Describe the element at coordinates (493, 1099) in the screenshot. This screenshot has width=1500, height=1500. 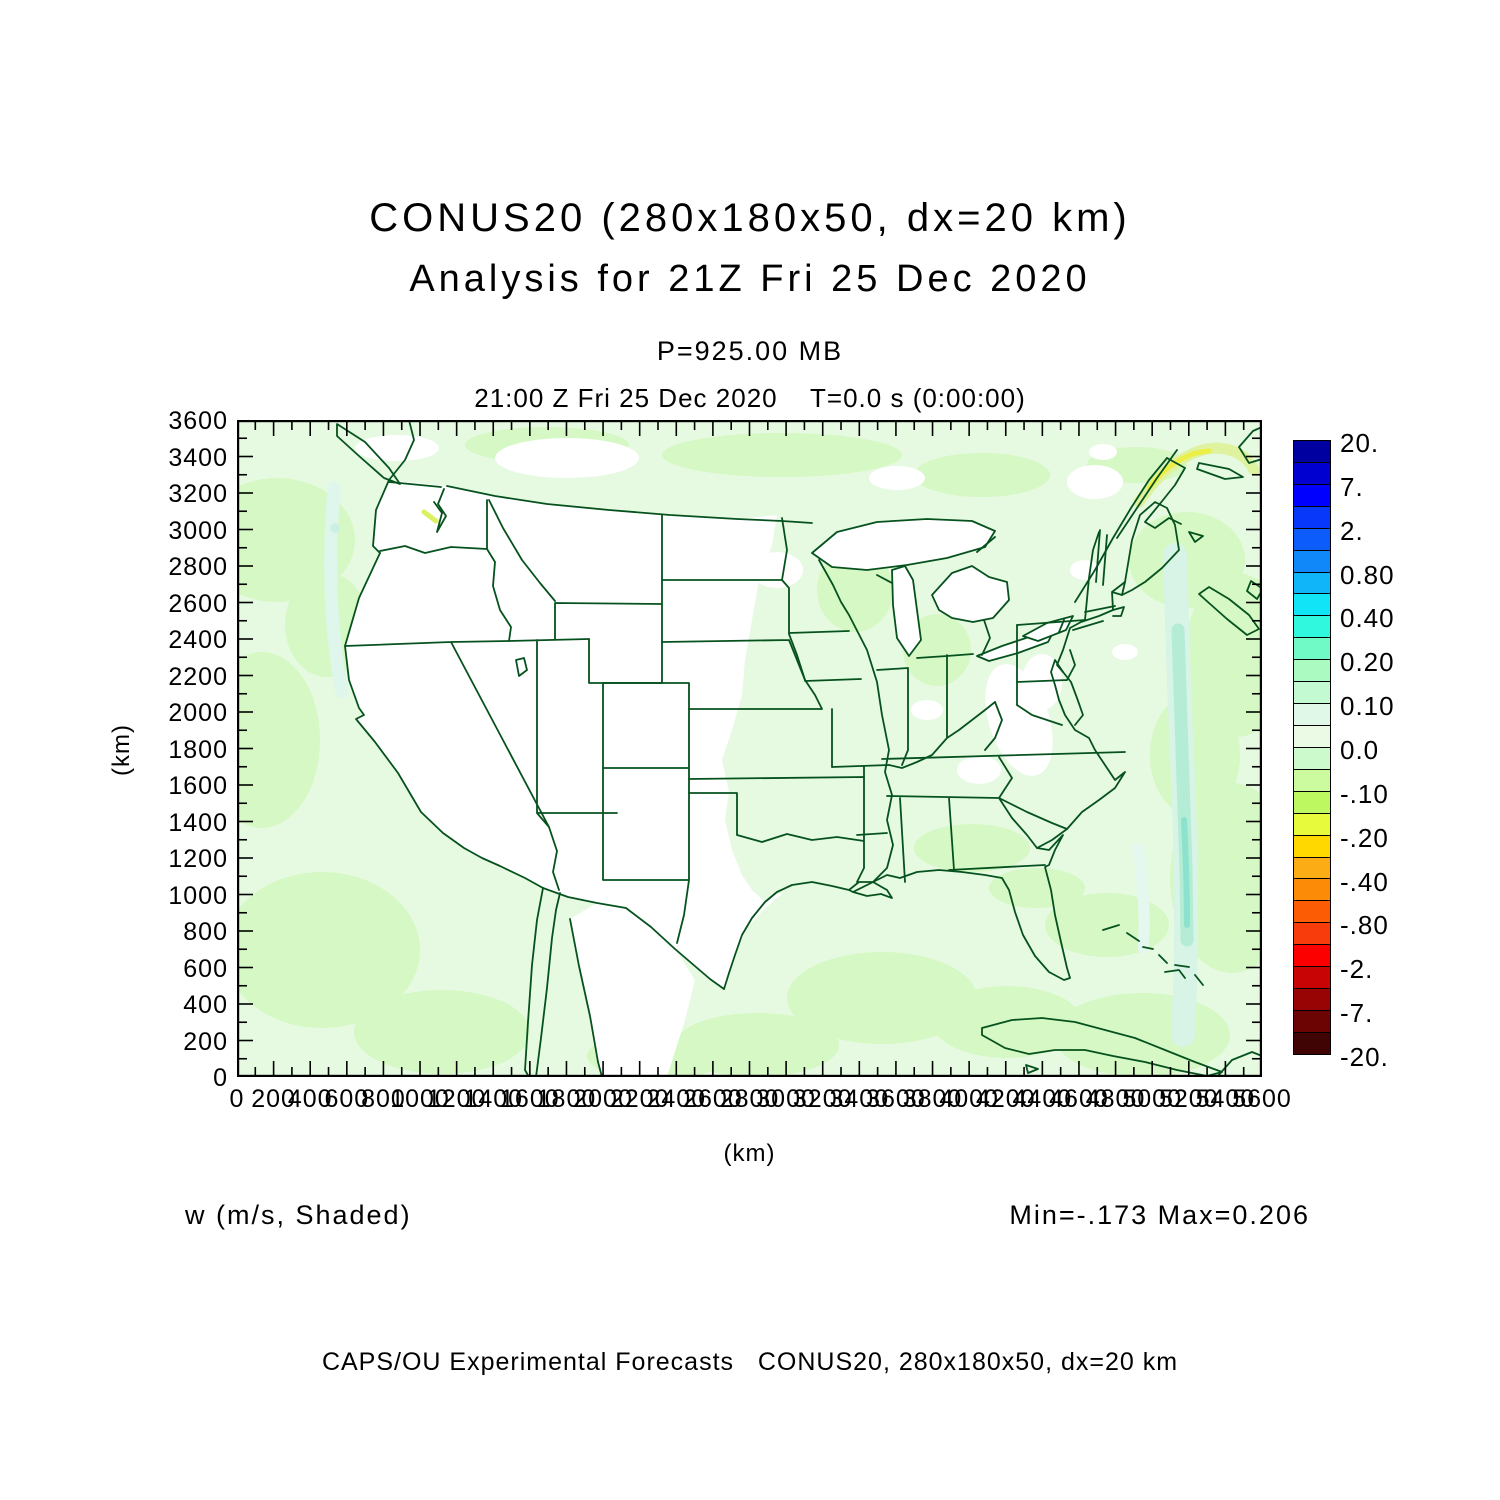
I see `x-tick-label: 1400` at that location.